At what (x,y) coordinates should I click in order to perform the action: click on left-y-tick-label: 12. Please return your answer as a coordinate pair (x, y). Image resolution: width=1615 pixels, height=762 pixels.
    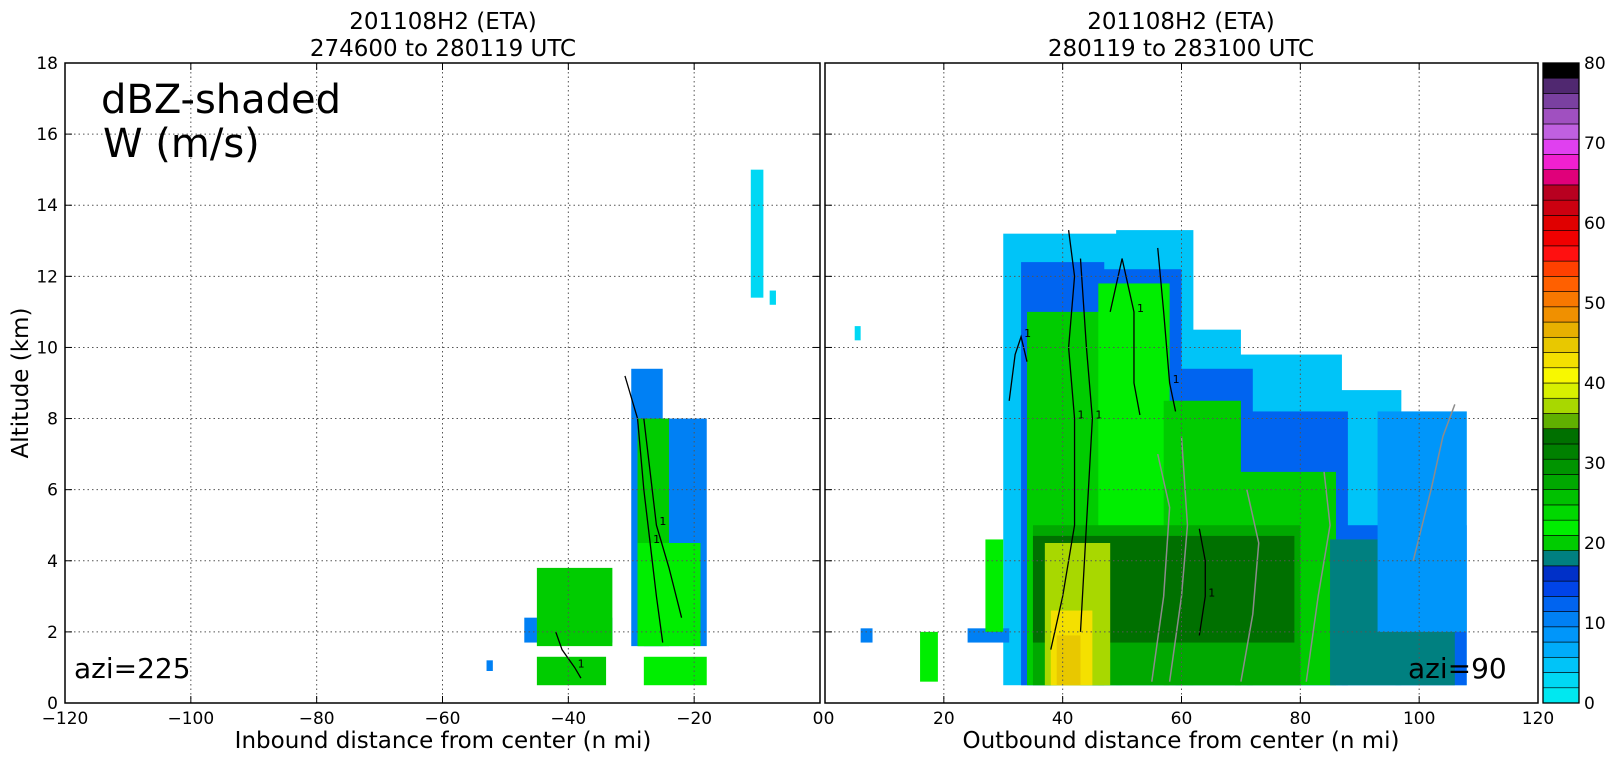
    Looking at the image, I should click on (47, 277).